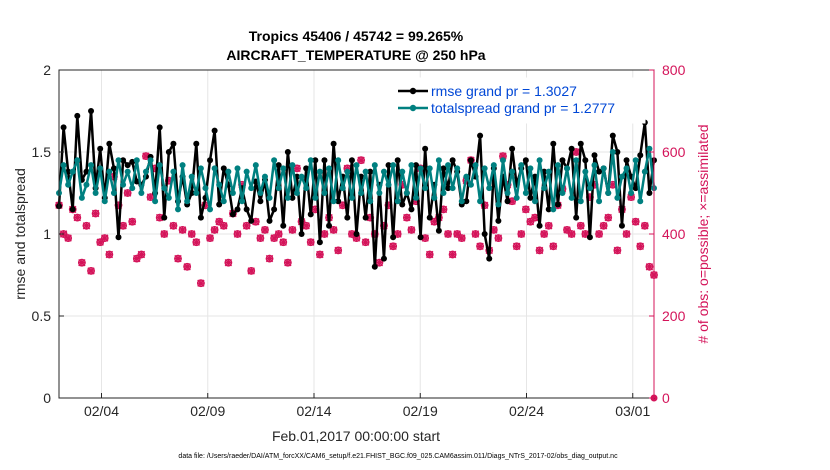 This screenshot has width=830, height=470. What do you see at coordinates (42, 316) in the screenshot?
I see `y-tick-label: 0.5` at bounding box center [42, 316].